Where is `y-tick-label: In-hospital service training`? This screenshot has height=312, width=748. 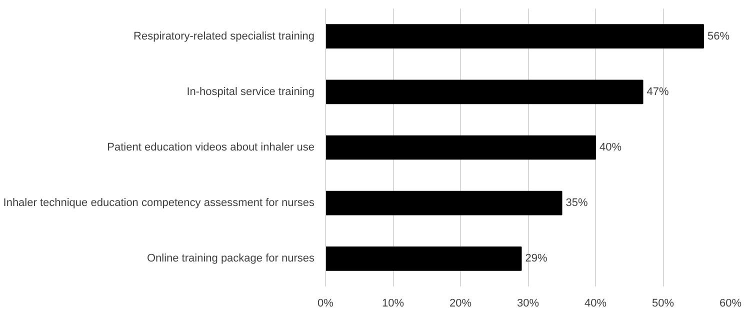
y-tick-label: In-hospital service training is located at coordinates (250, 92).